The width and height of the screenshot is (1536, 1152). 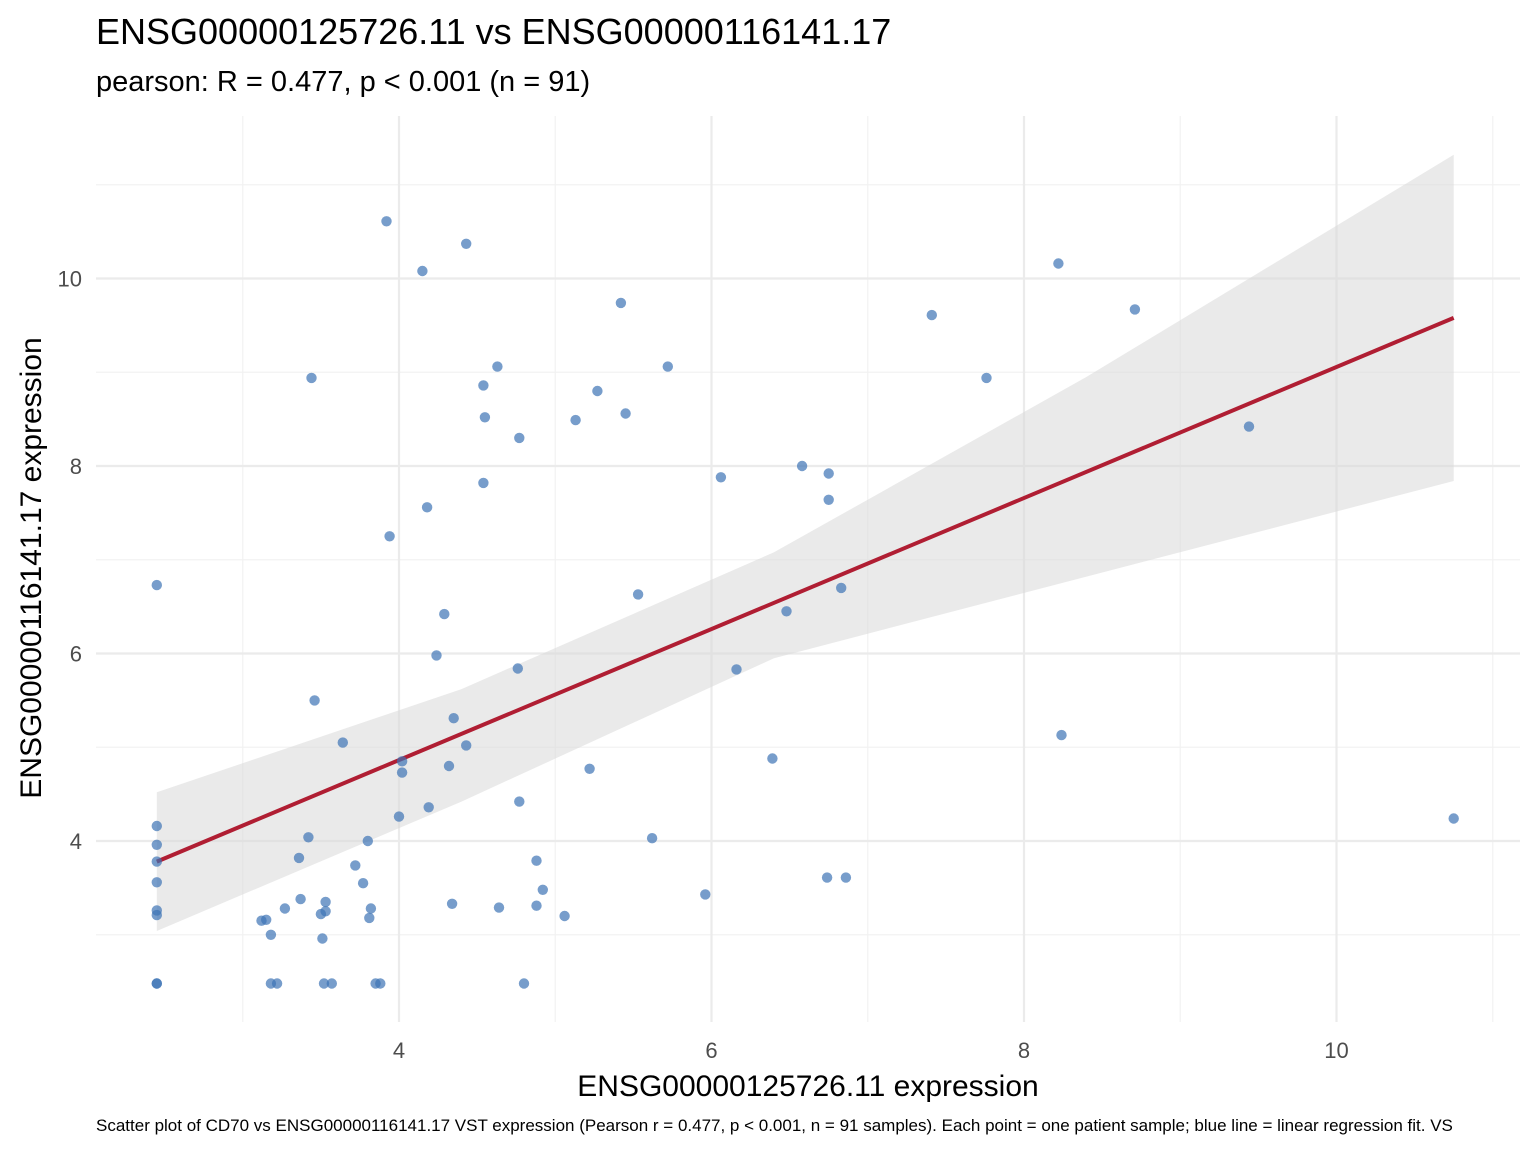 What do you see at coordinates (807, 1086) in the screenshot?
I see `x-axis-title: ENSG00000125726.11 expression` at bounding box center [807, 1086].